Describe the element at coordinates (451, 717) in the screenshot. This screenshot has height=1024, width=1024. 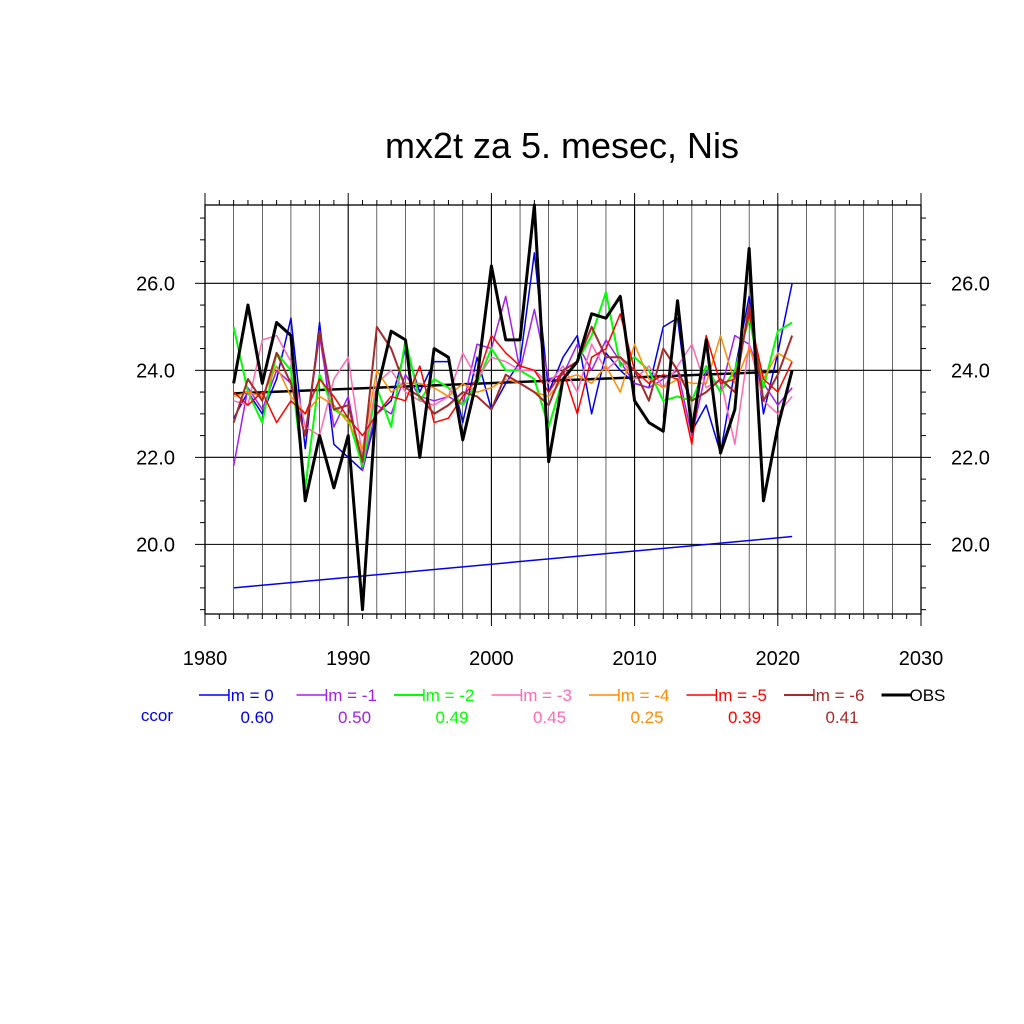
I see `ccor-value-lm2: 0.49` at that location.